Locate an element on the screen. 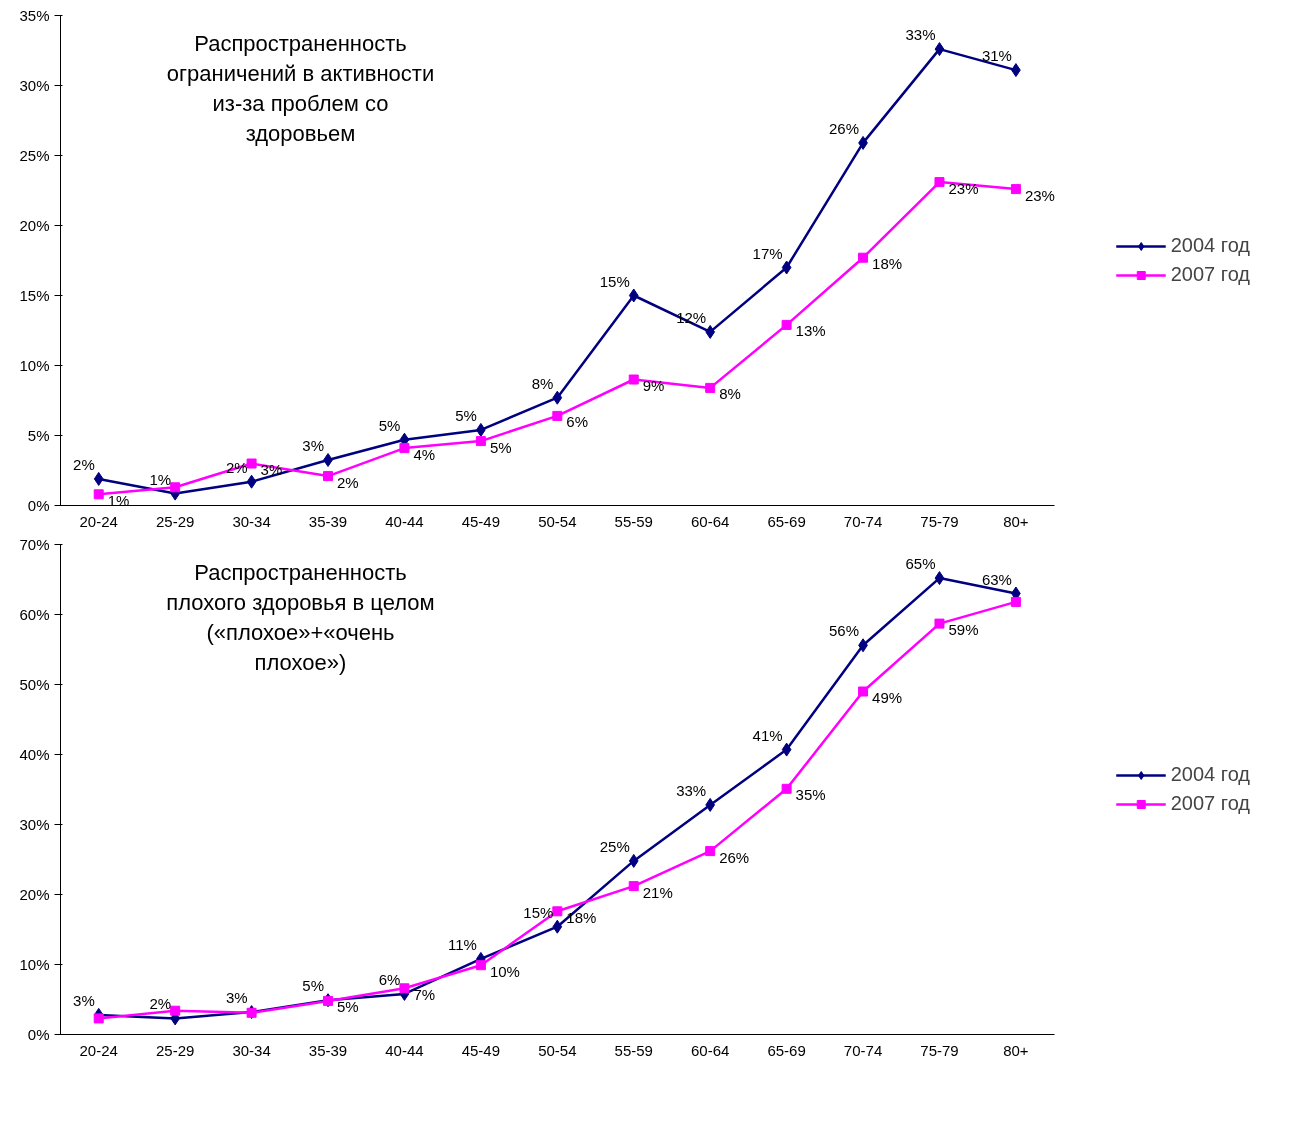 This screenshot has height=1137, width=1291. data-label: 11% is located at coordinates (462, 944).